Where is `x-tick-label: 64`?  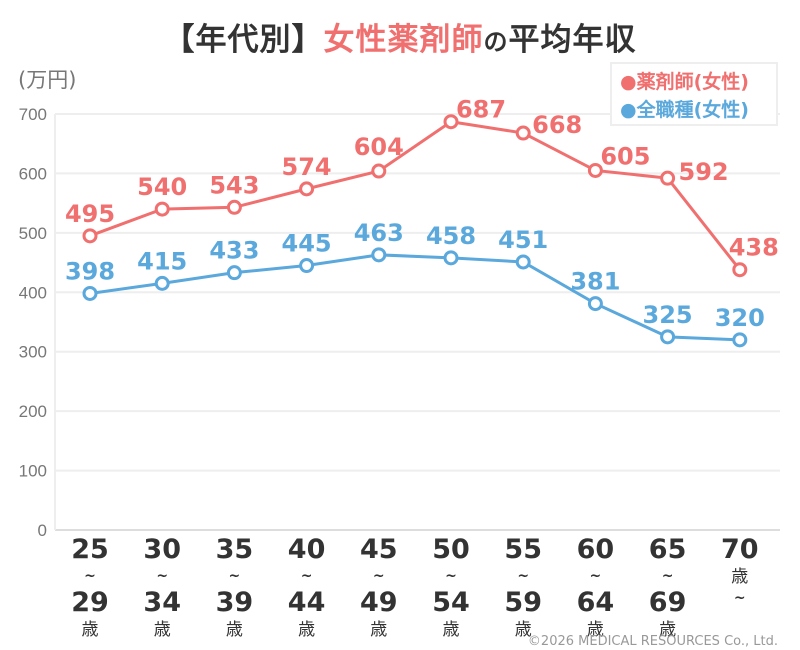 x-tick-label: 64 is located at coordinates (596, 602).